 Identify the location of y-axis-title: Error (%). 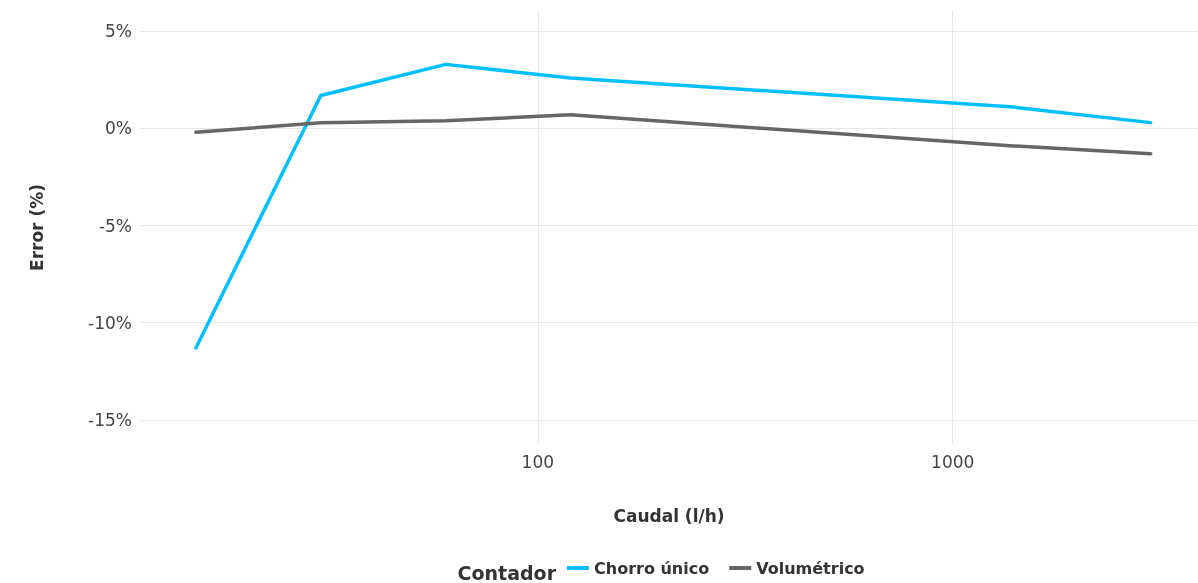
(36, 227).